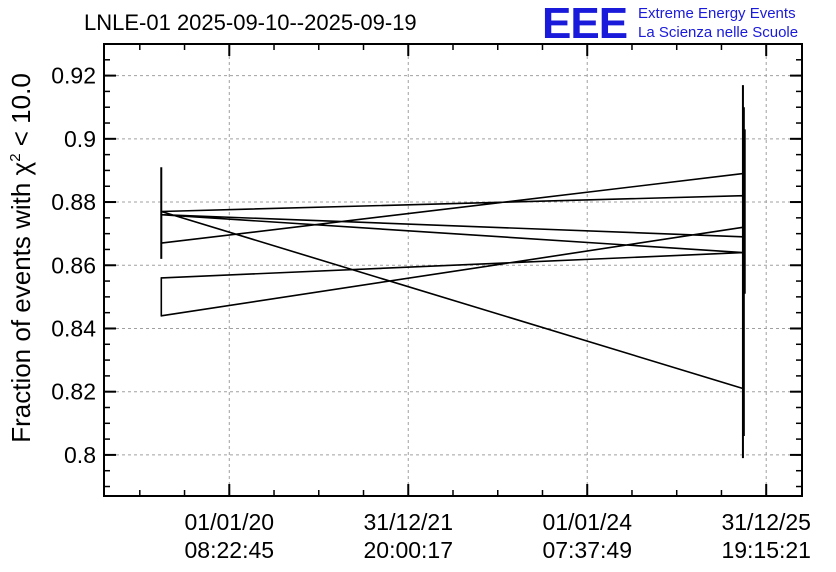 The width and height of the screenshot is (836, 572). I want to click on x-tick-label-time: 07:37:49, so click(587, 550).